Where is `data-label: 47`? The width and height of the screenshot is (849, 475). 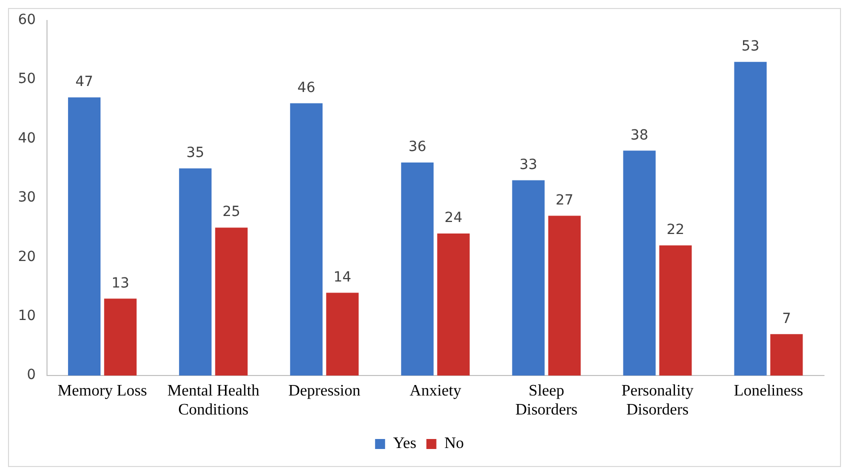 data-label: 47 is located at coordinates (84, 82).